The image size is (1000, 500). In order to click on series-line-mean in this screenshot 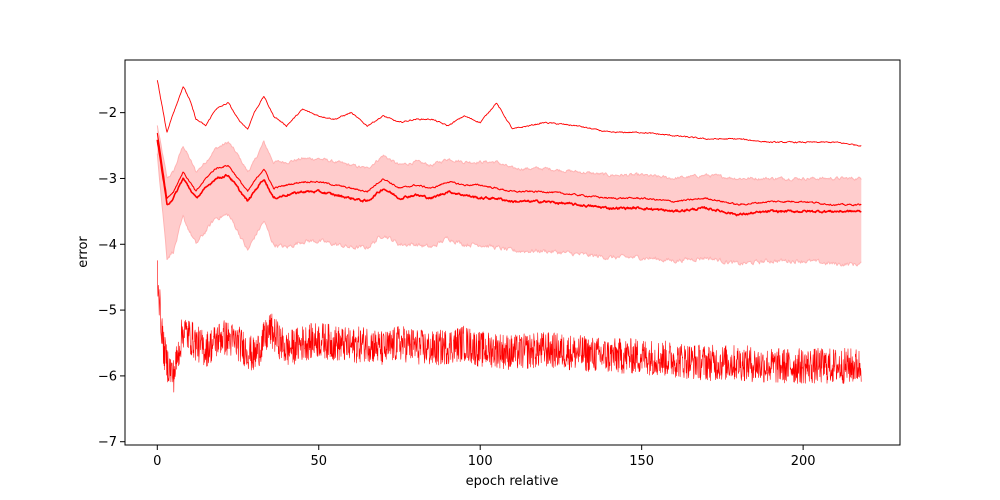, I will do `click(509, 178)`.